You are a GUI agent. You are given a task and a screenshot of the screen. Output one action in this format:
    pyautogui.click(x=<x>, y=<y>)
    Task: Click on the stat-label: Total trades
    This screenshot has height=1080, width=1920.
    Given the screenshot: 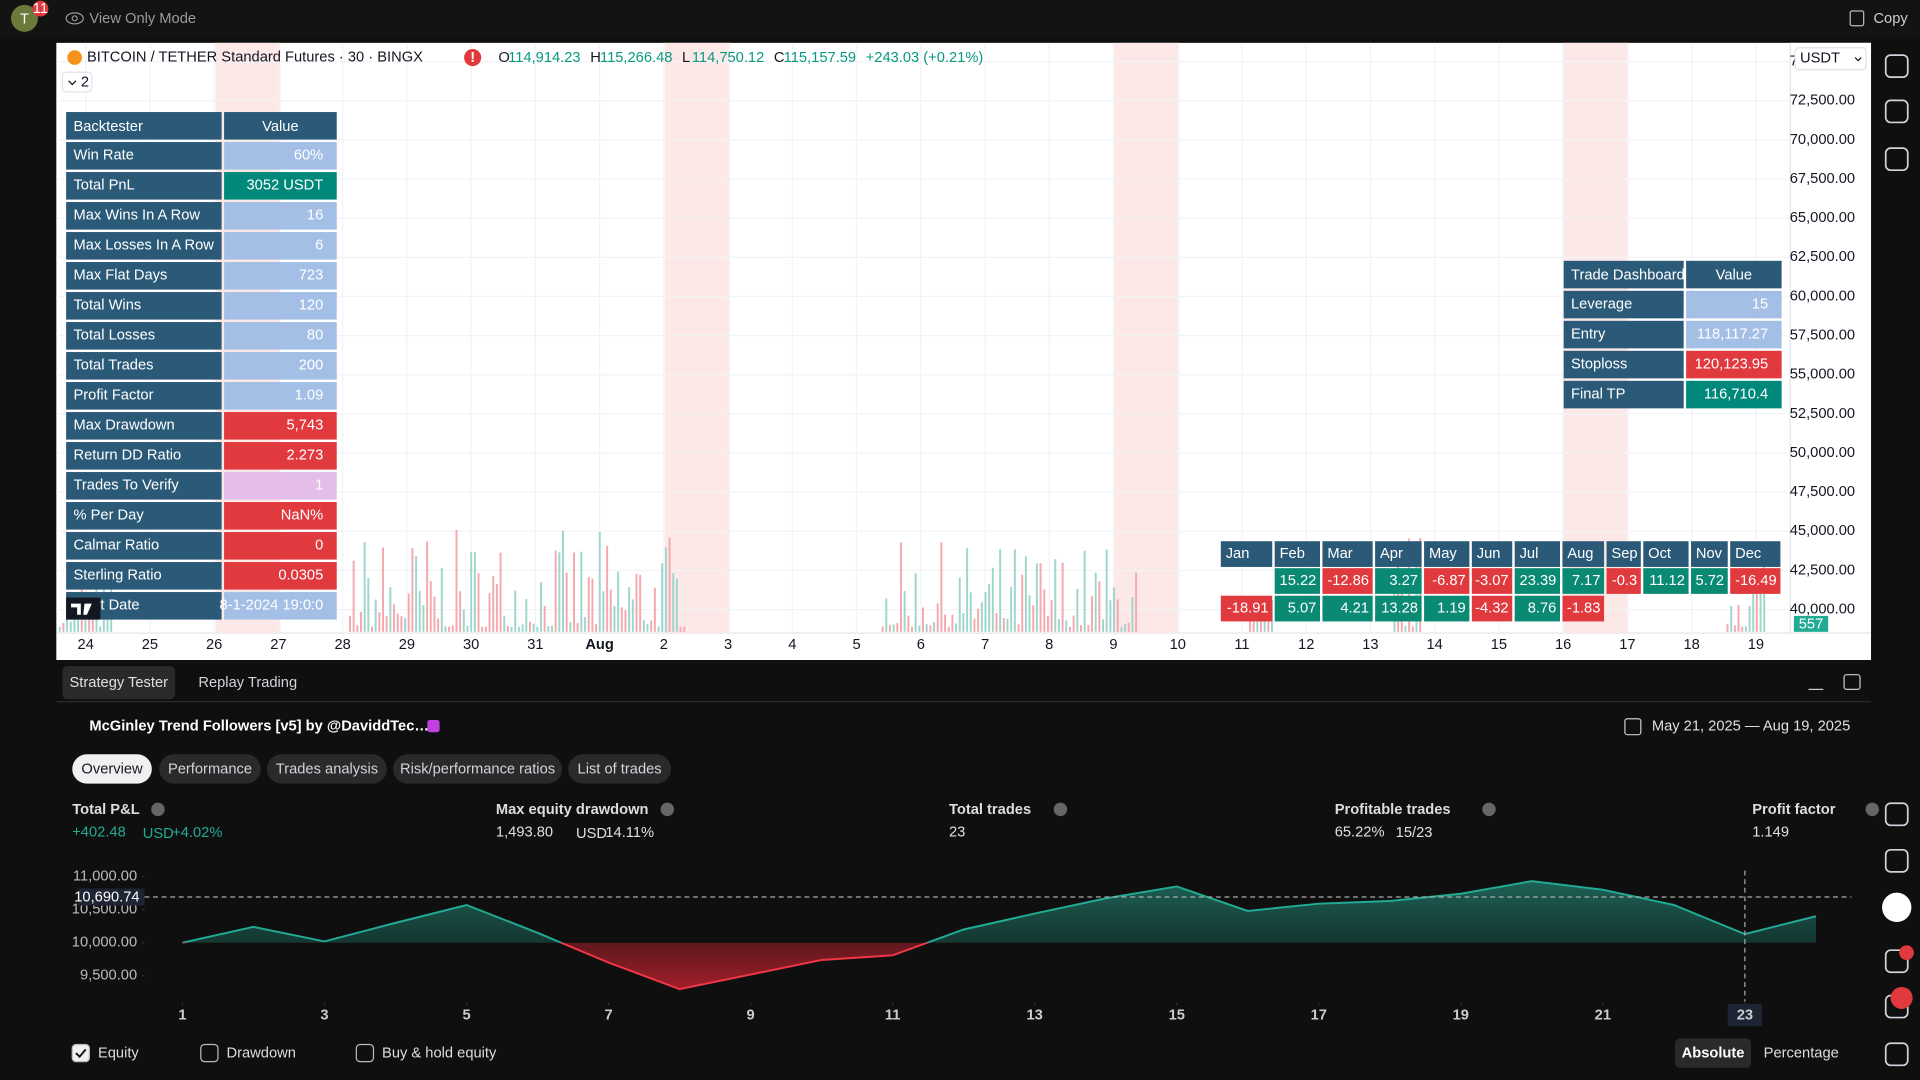 What is the action you would take?
    pyautogui.click(x=990, y=810)
    